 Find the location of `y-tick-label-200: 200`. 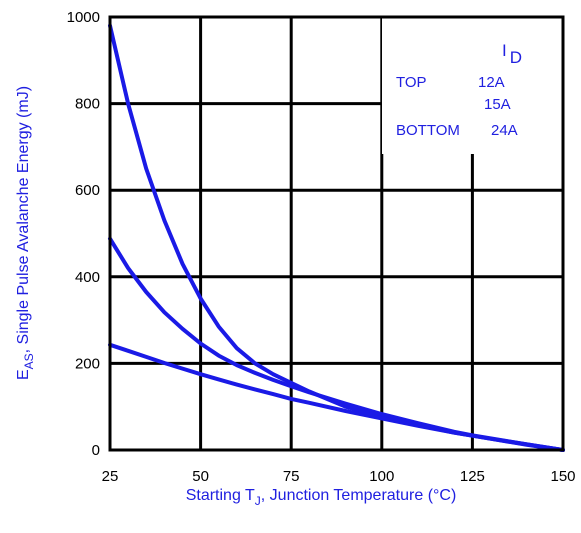

y-tick-label-200: 200 is located at coordinates (87, 363).